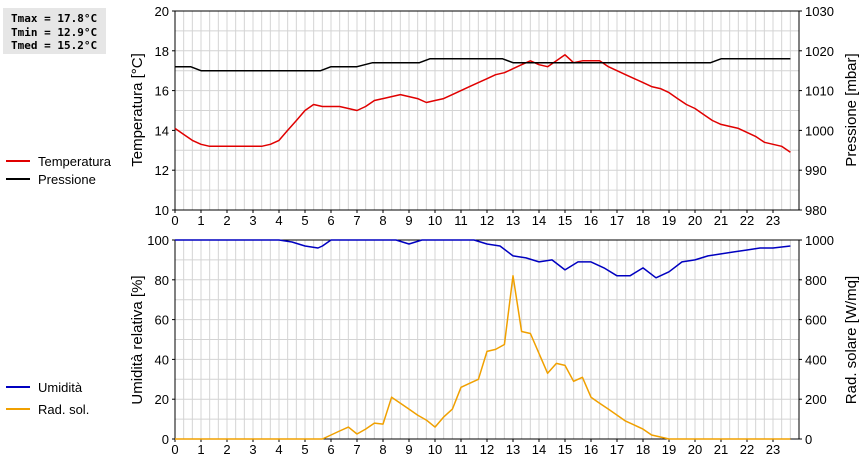 Image resolution: width=860 pixels, height=460 pixels. Describe the element at coordinates (226, 220) in the screenshot. I see `top-x-tick-label: 2` at that location.